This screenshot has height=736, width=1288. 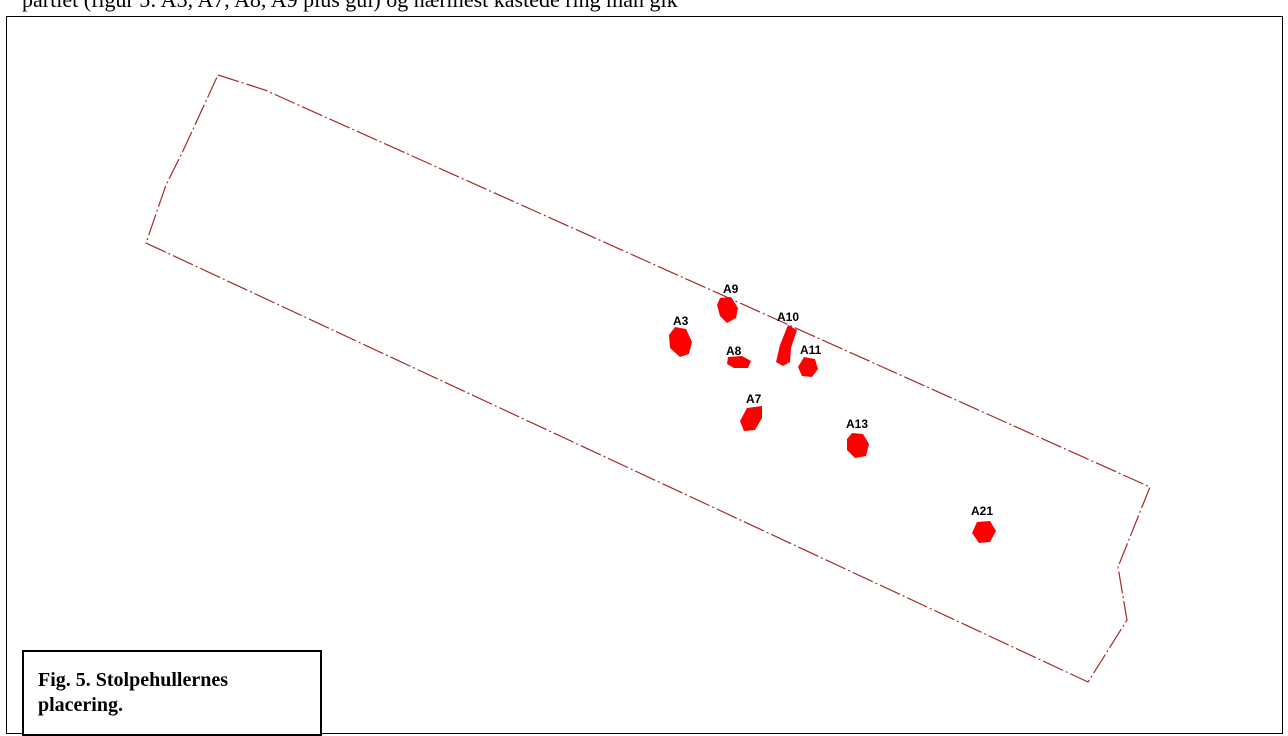 I want to click on feature-A3-shape, so click(x=680, y=342).